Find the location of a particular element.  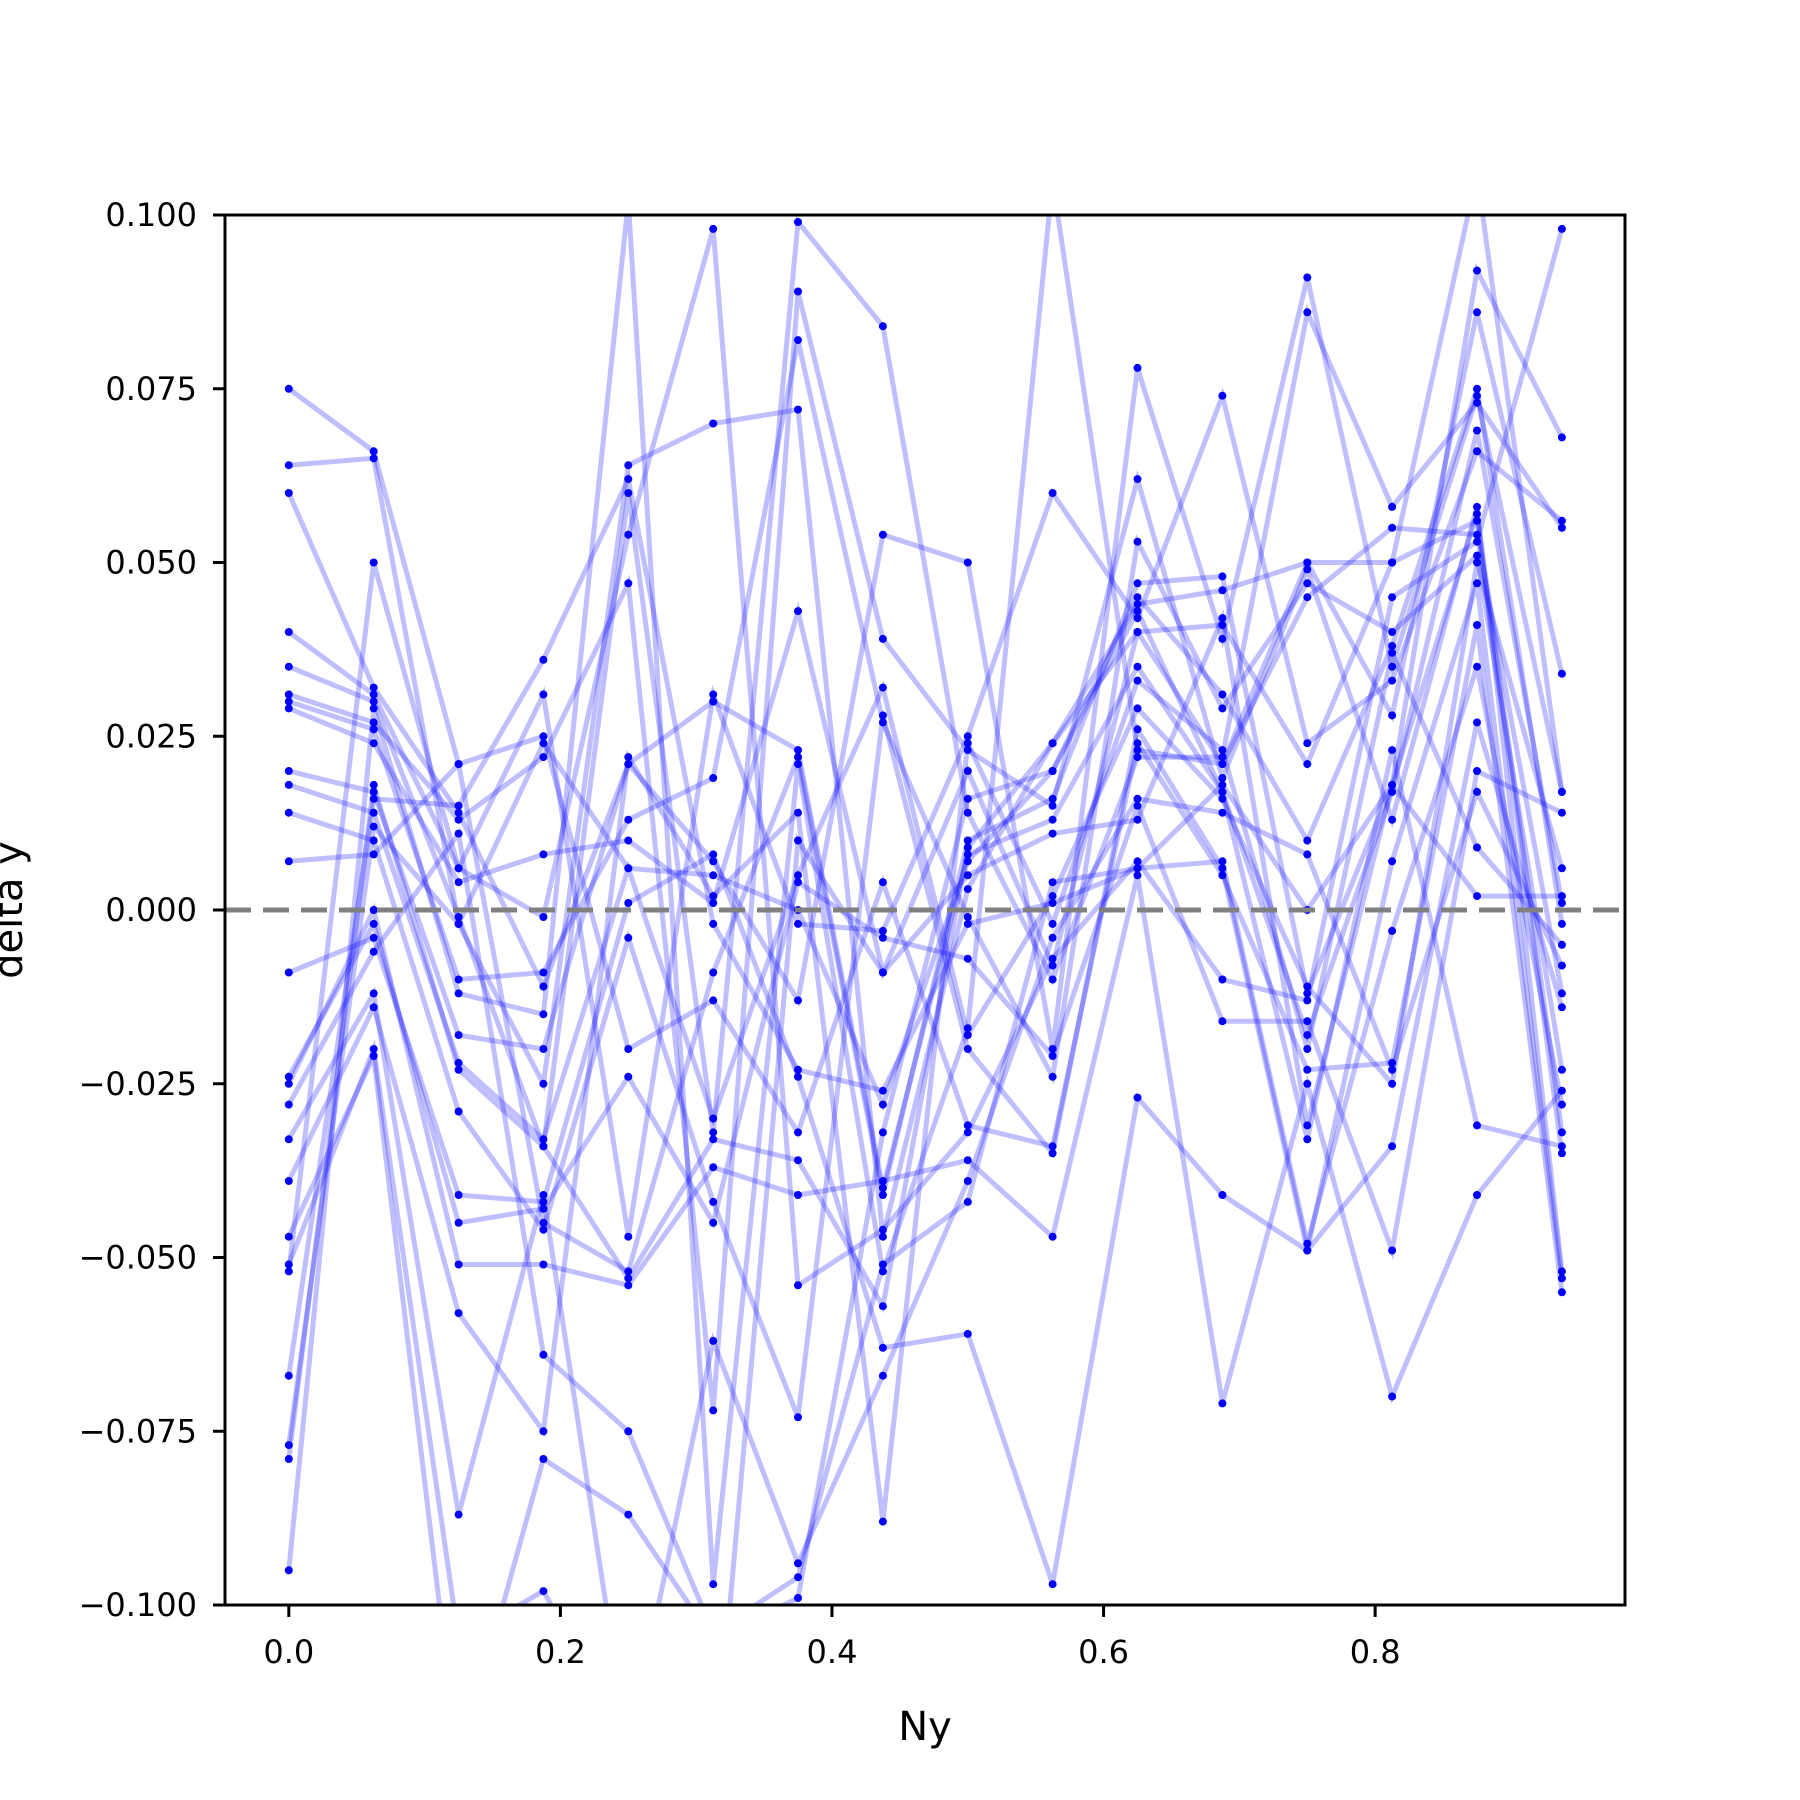

x-tick-label: 0.8 is located at coordinates (1375, 1652).